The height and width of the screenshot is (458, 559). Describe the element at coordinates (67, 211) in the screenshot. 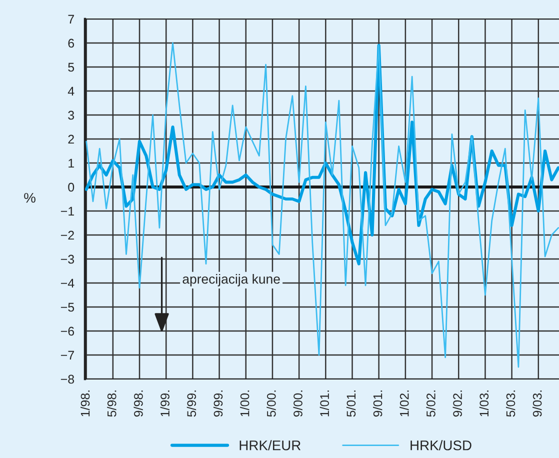

I see `y-tick-label: −1` at that location.